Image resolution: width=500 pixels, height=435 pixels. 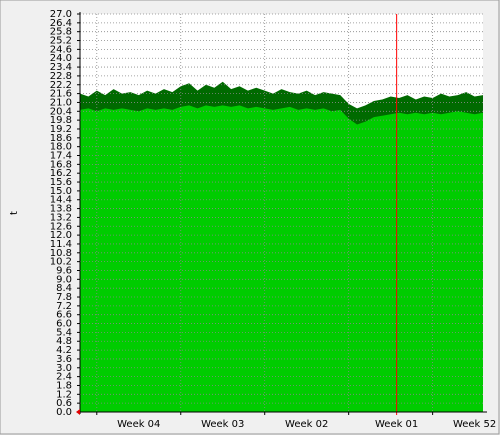 I want to click on x-tick-label: Week 04, so click(x=138, y=424).